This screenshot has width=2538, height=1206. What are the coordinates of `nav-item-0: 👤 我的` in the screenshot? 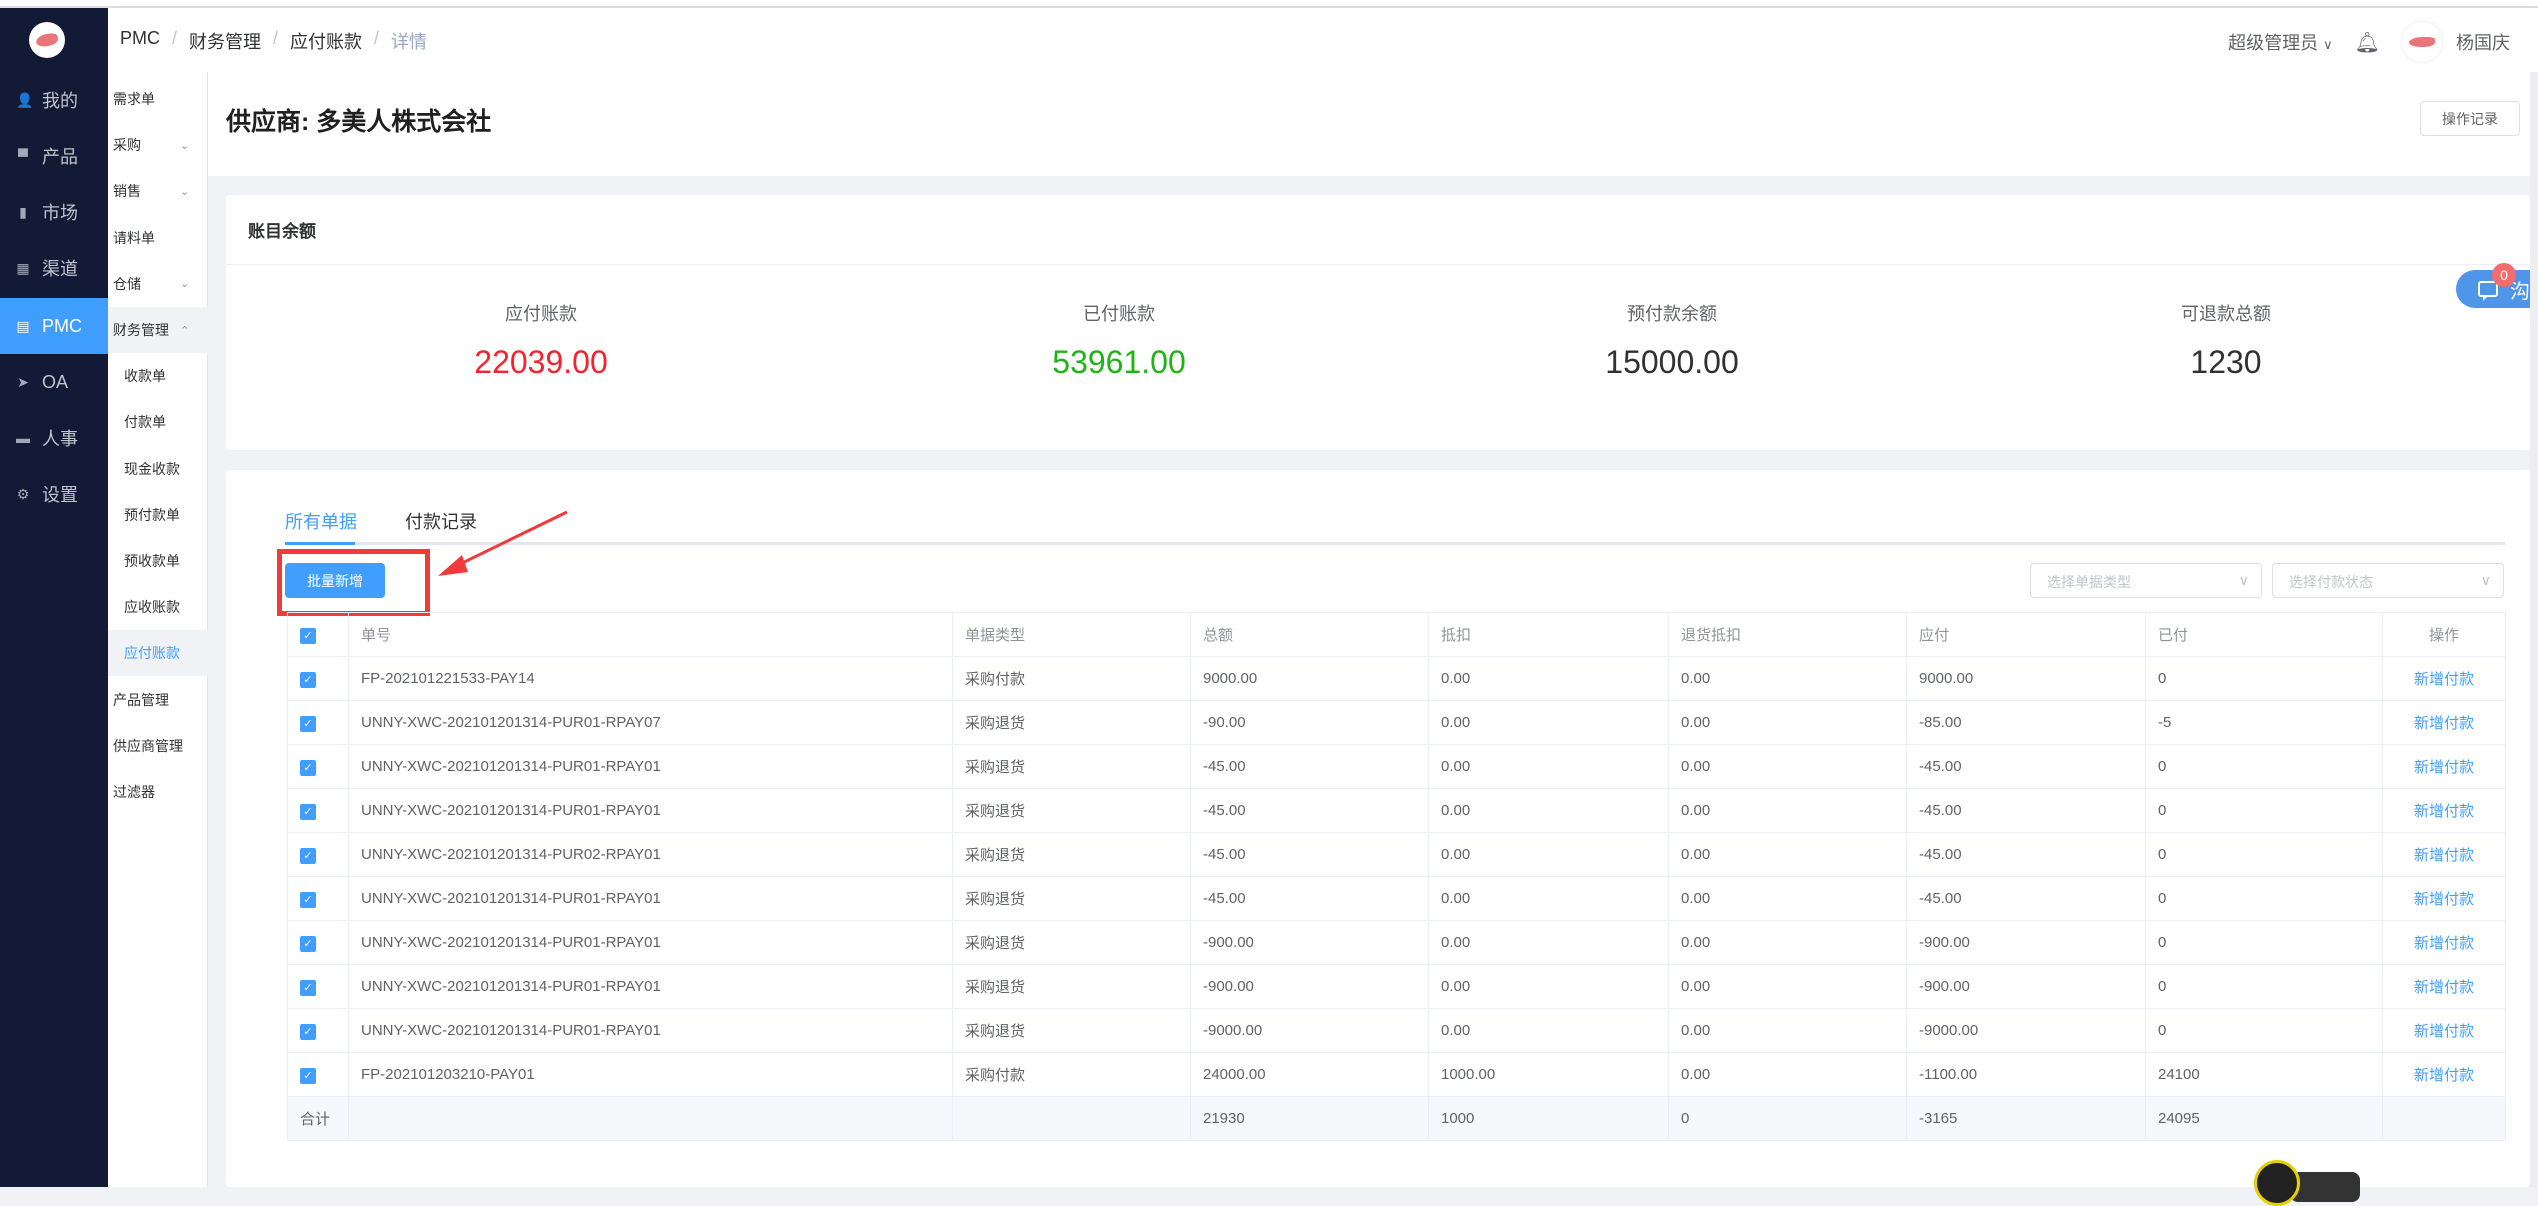 It's located at (54, 100).